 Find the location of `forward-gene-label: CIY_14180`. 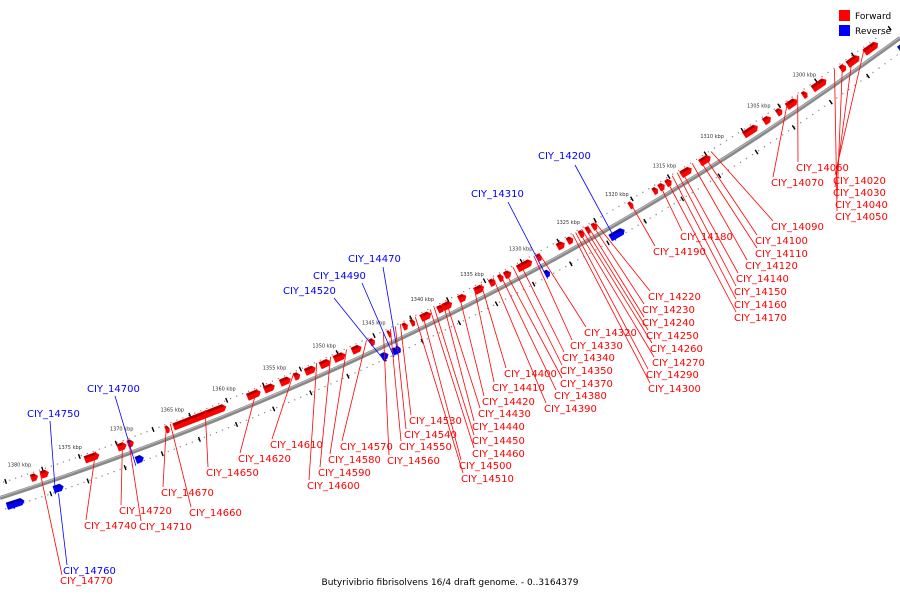

forward-gene-label: CIY_14180 is located at coordinates (706, 237).